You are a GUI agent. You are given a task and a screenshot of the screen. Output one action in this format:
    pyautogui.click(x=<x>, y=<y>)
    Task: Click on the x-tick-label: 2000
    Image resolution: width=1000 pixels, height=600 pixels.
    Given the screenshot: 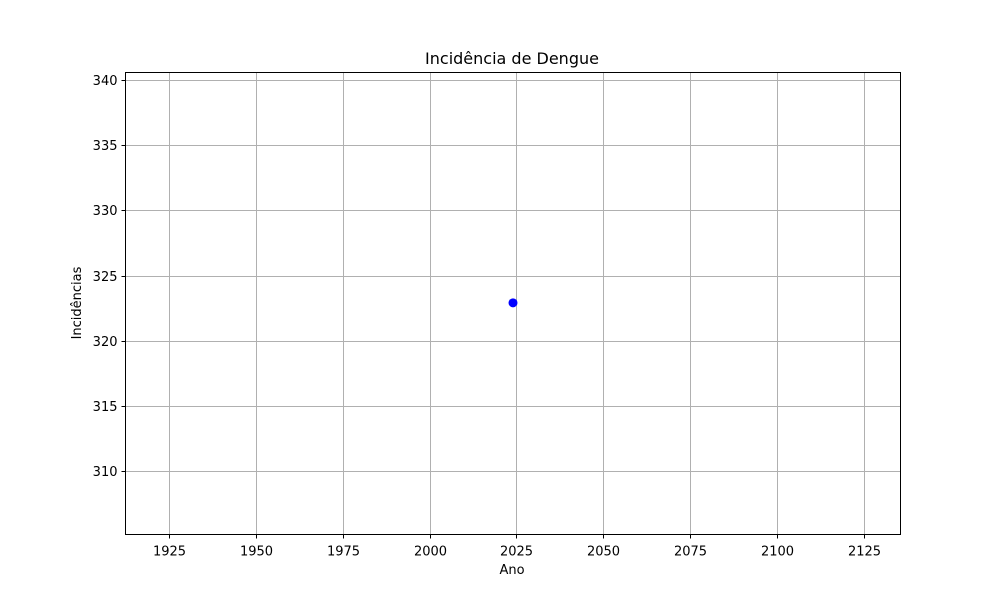 What is the action you would take?
    pyautogui.click(x=430, y=552)
    